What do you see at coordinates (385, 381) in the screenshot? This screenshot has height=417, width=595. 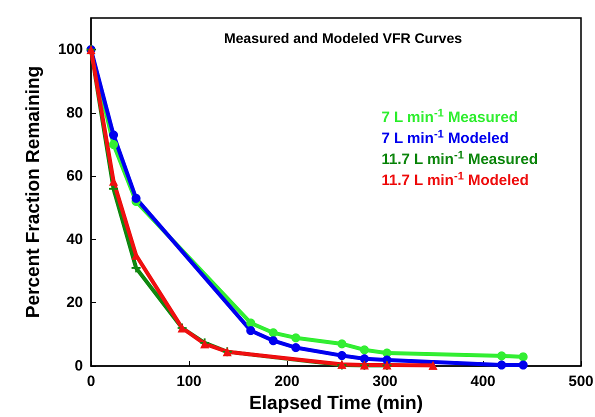 I see `x-tick-label: 300` at bounding box center [385, 381].